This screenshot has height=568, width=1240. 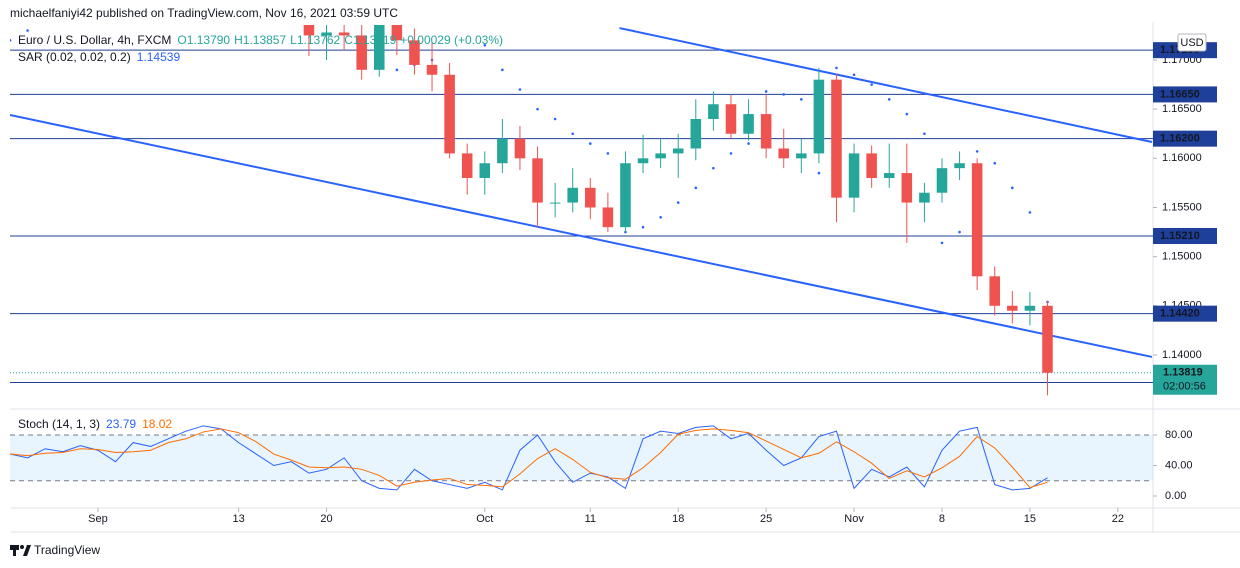 What do you see at coordinates (98, 519) in the screenshot?
I see `x-tick-label: Sep` at bounding box center [98, 519].